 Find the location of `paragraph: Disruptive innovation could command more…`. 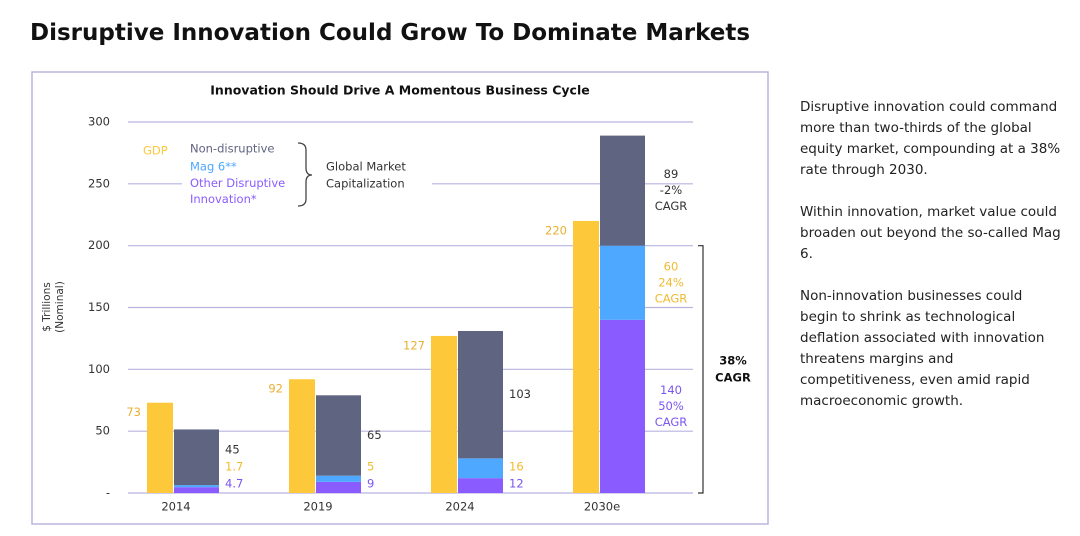

paragraph: Disruptive innovation could command more… is located at coordinates (930, 138).